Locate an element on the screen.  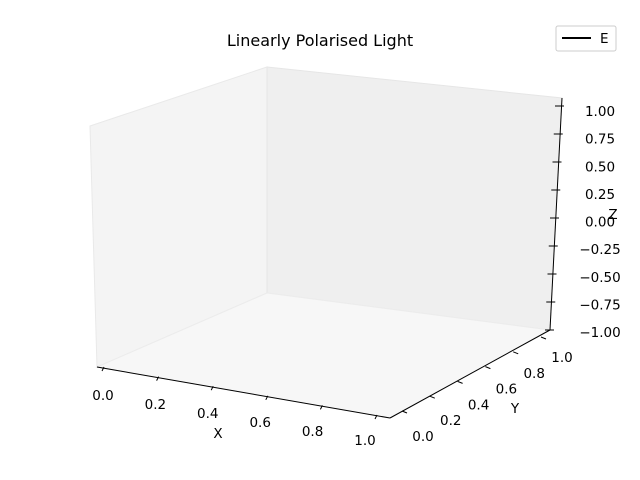
z-tick-label: 0.50 is located at coordinates (600, 167).